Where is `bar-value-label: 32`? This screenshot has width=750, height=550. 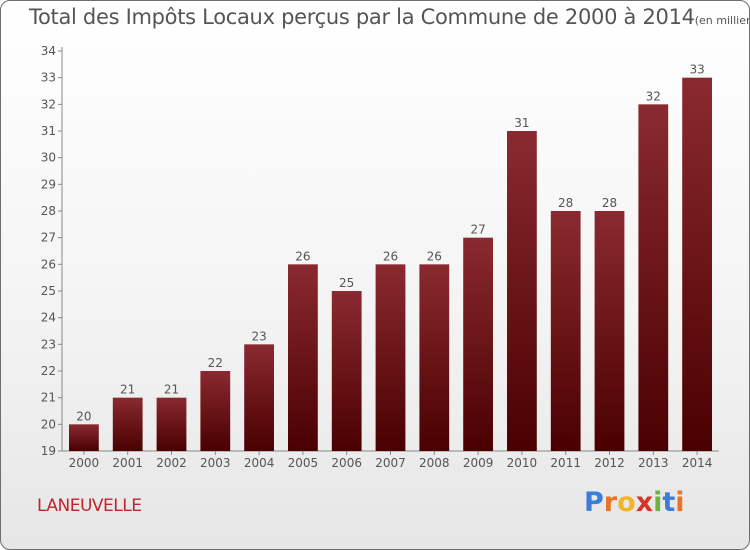
bar-value-label: 32 is located at coordinates (653, 96).